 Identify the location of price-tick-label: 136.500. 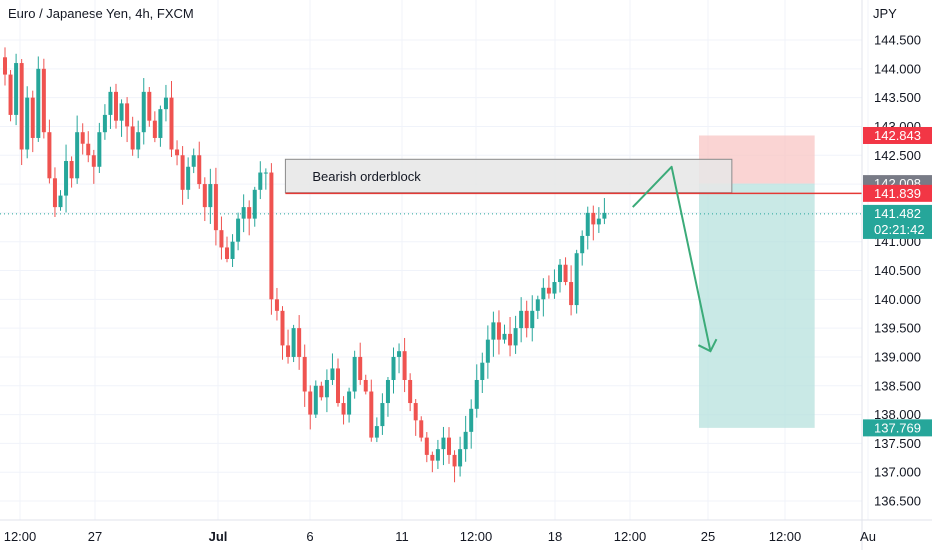
(897, 501).